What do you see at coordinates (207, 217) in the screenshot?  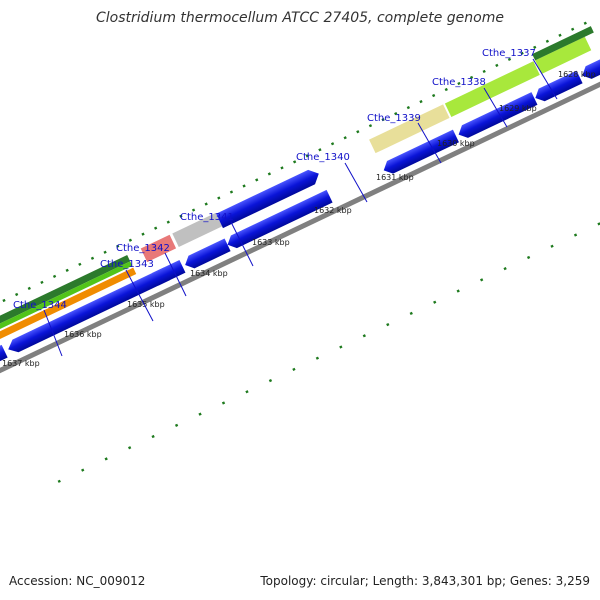 I see `gene-label-cthe-1341: Cthe_1341` at bounding box center [207, 217].